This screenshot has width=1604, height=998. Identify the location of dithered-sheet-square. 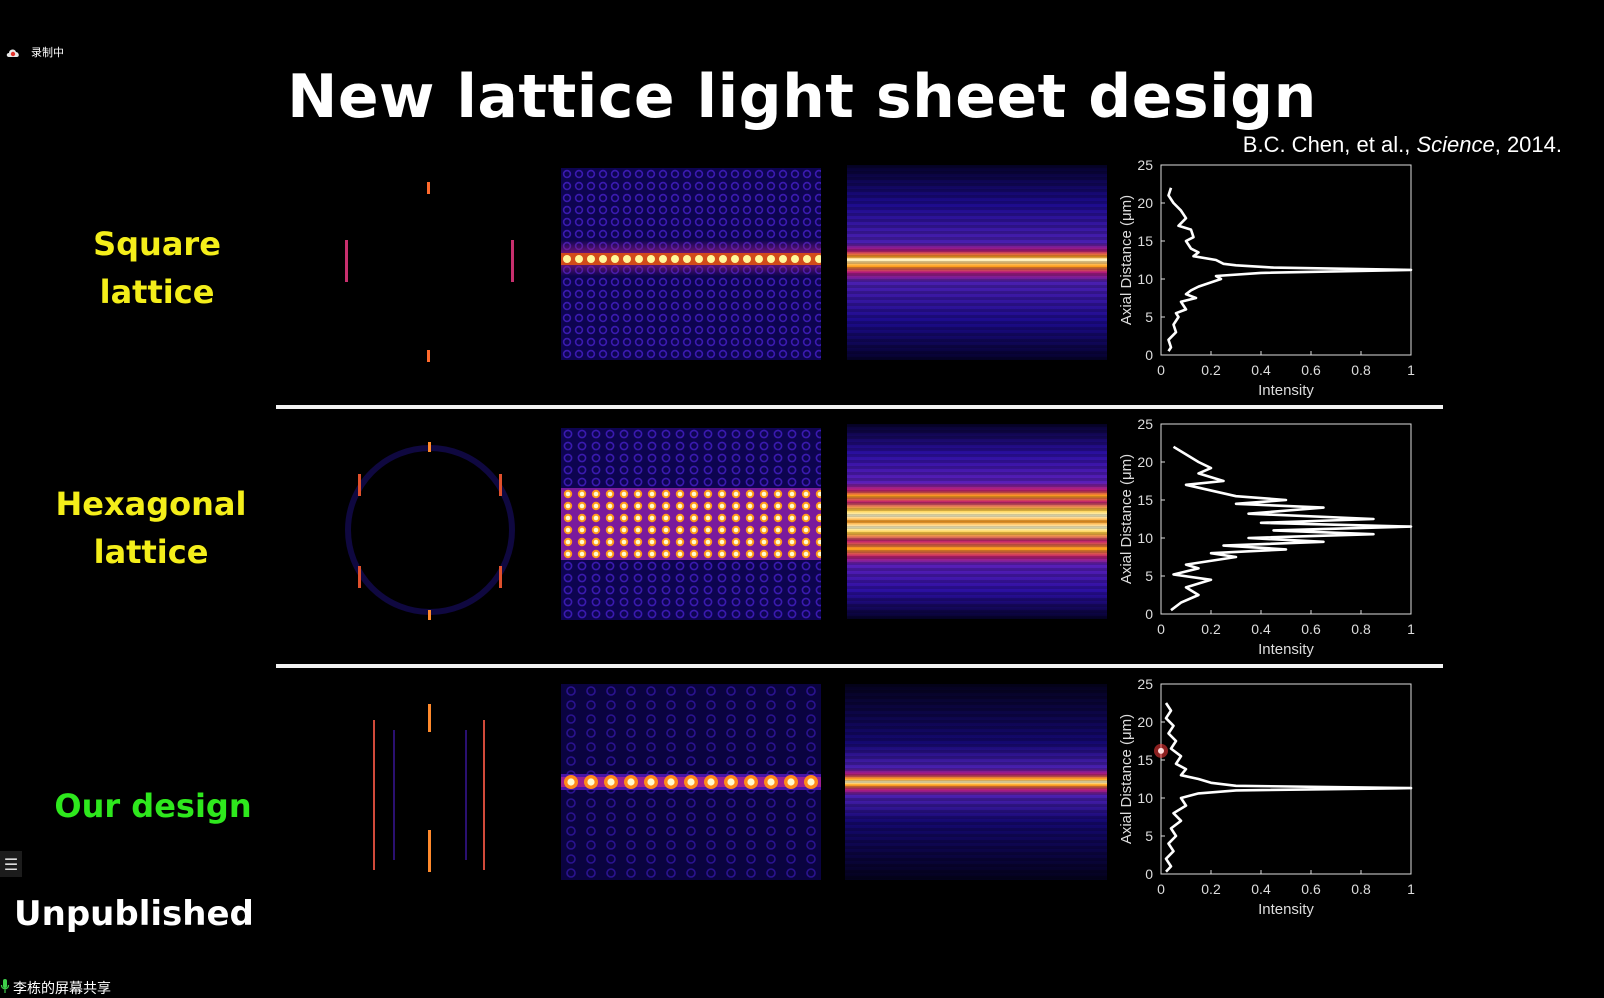
(977, 262).